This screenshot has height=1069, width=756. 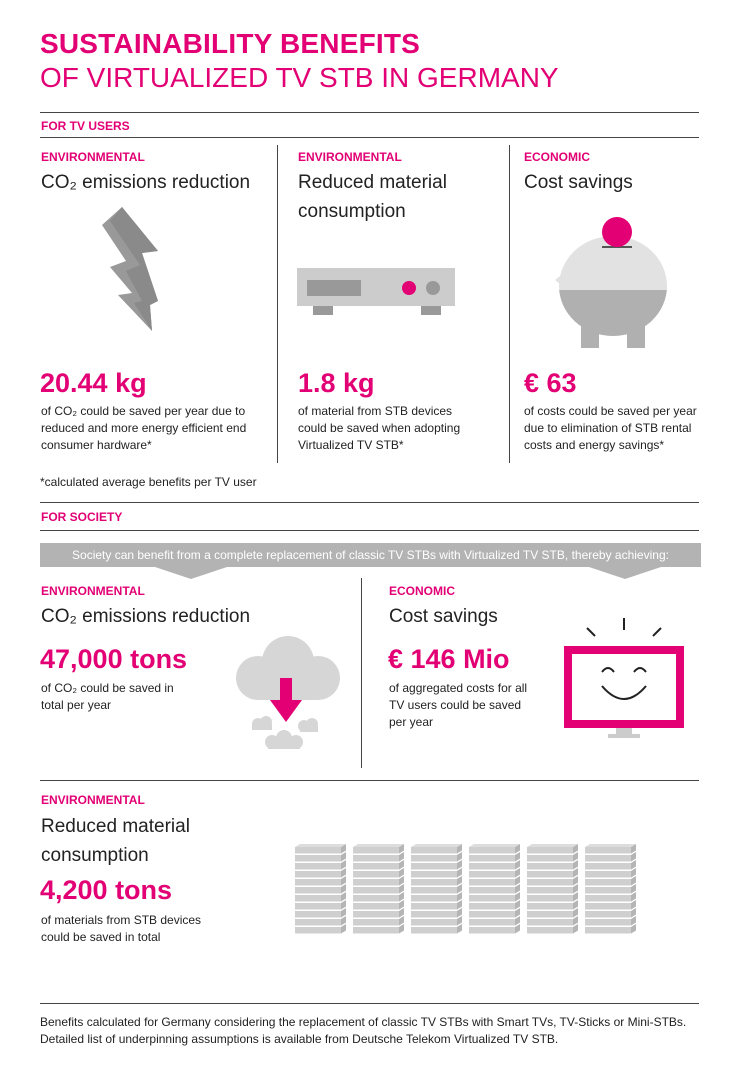 What do you see at coordinates (624, 678) in the screenshot?
I see `happy-tv-icon` at bounding box center [624, 678].